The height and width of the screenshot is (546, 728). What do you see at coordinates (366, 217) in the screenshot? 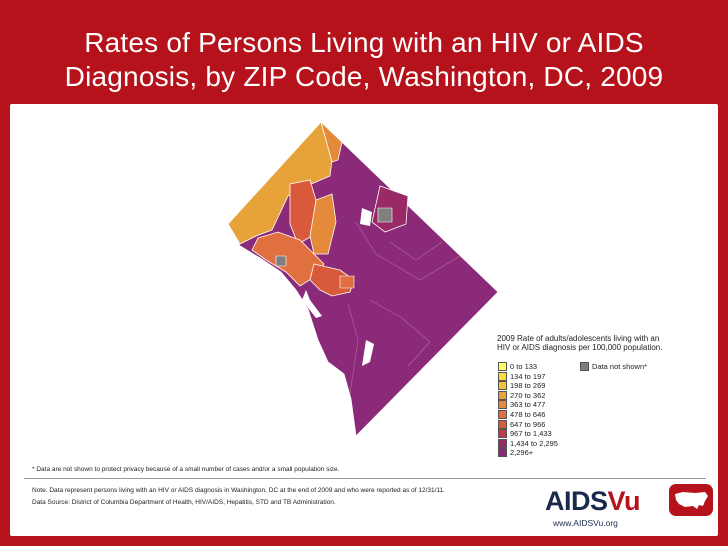
I see `park-gap-north` at bounding box center [366, 217].